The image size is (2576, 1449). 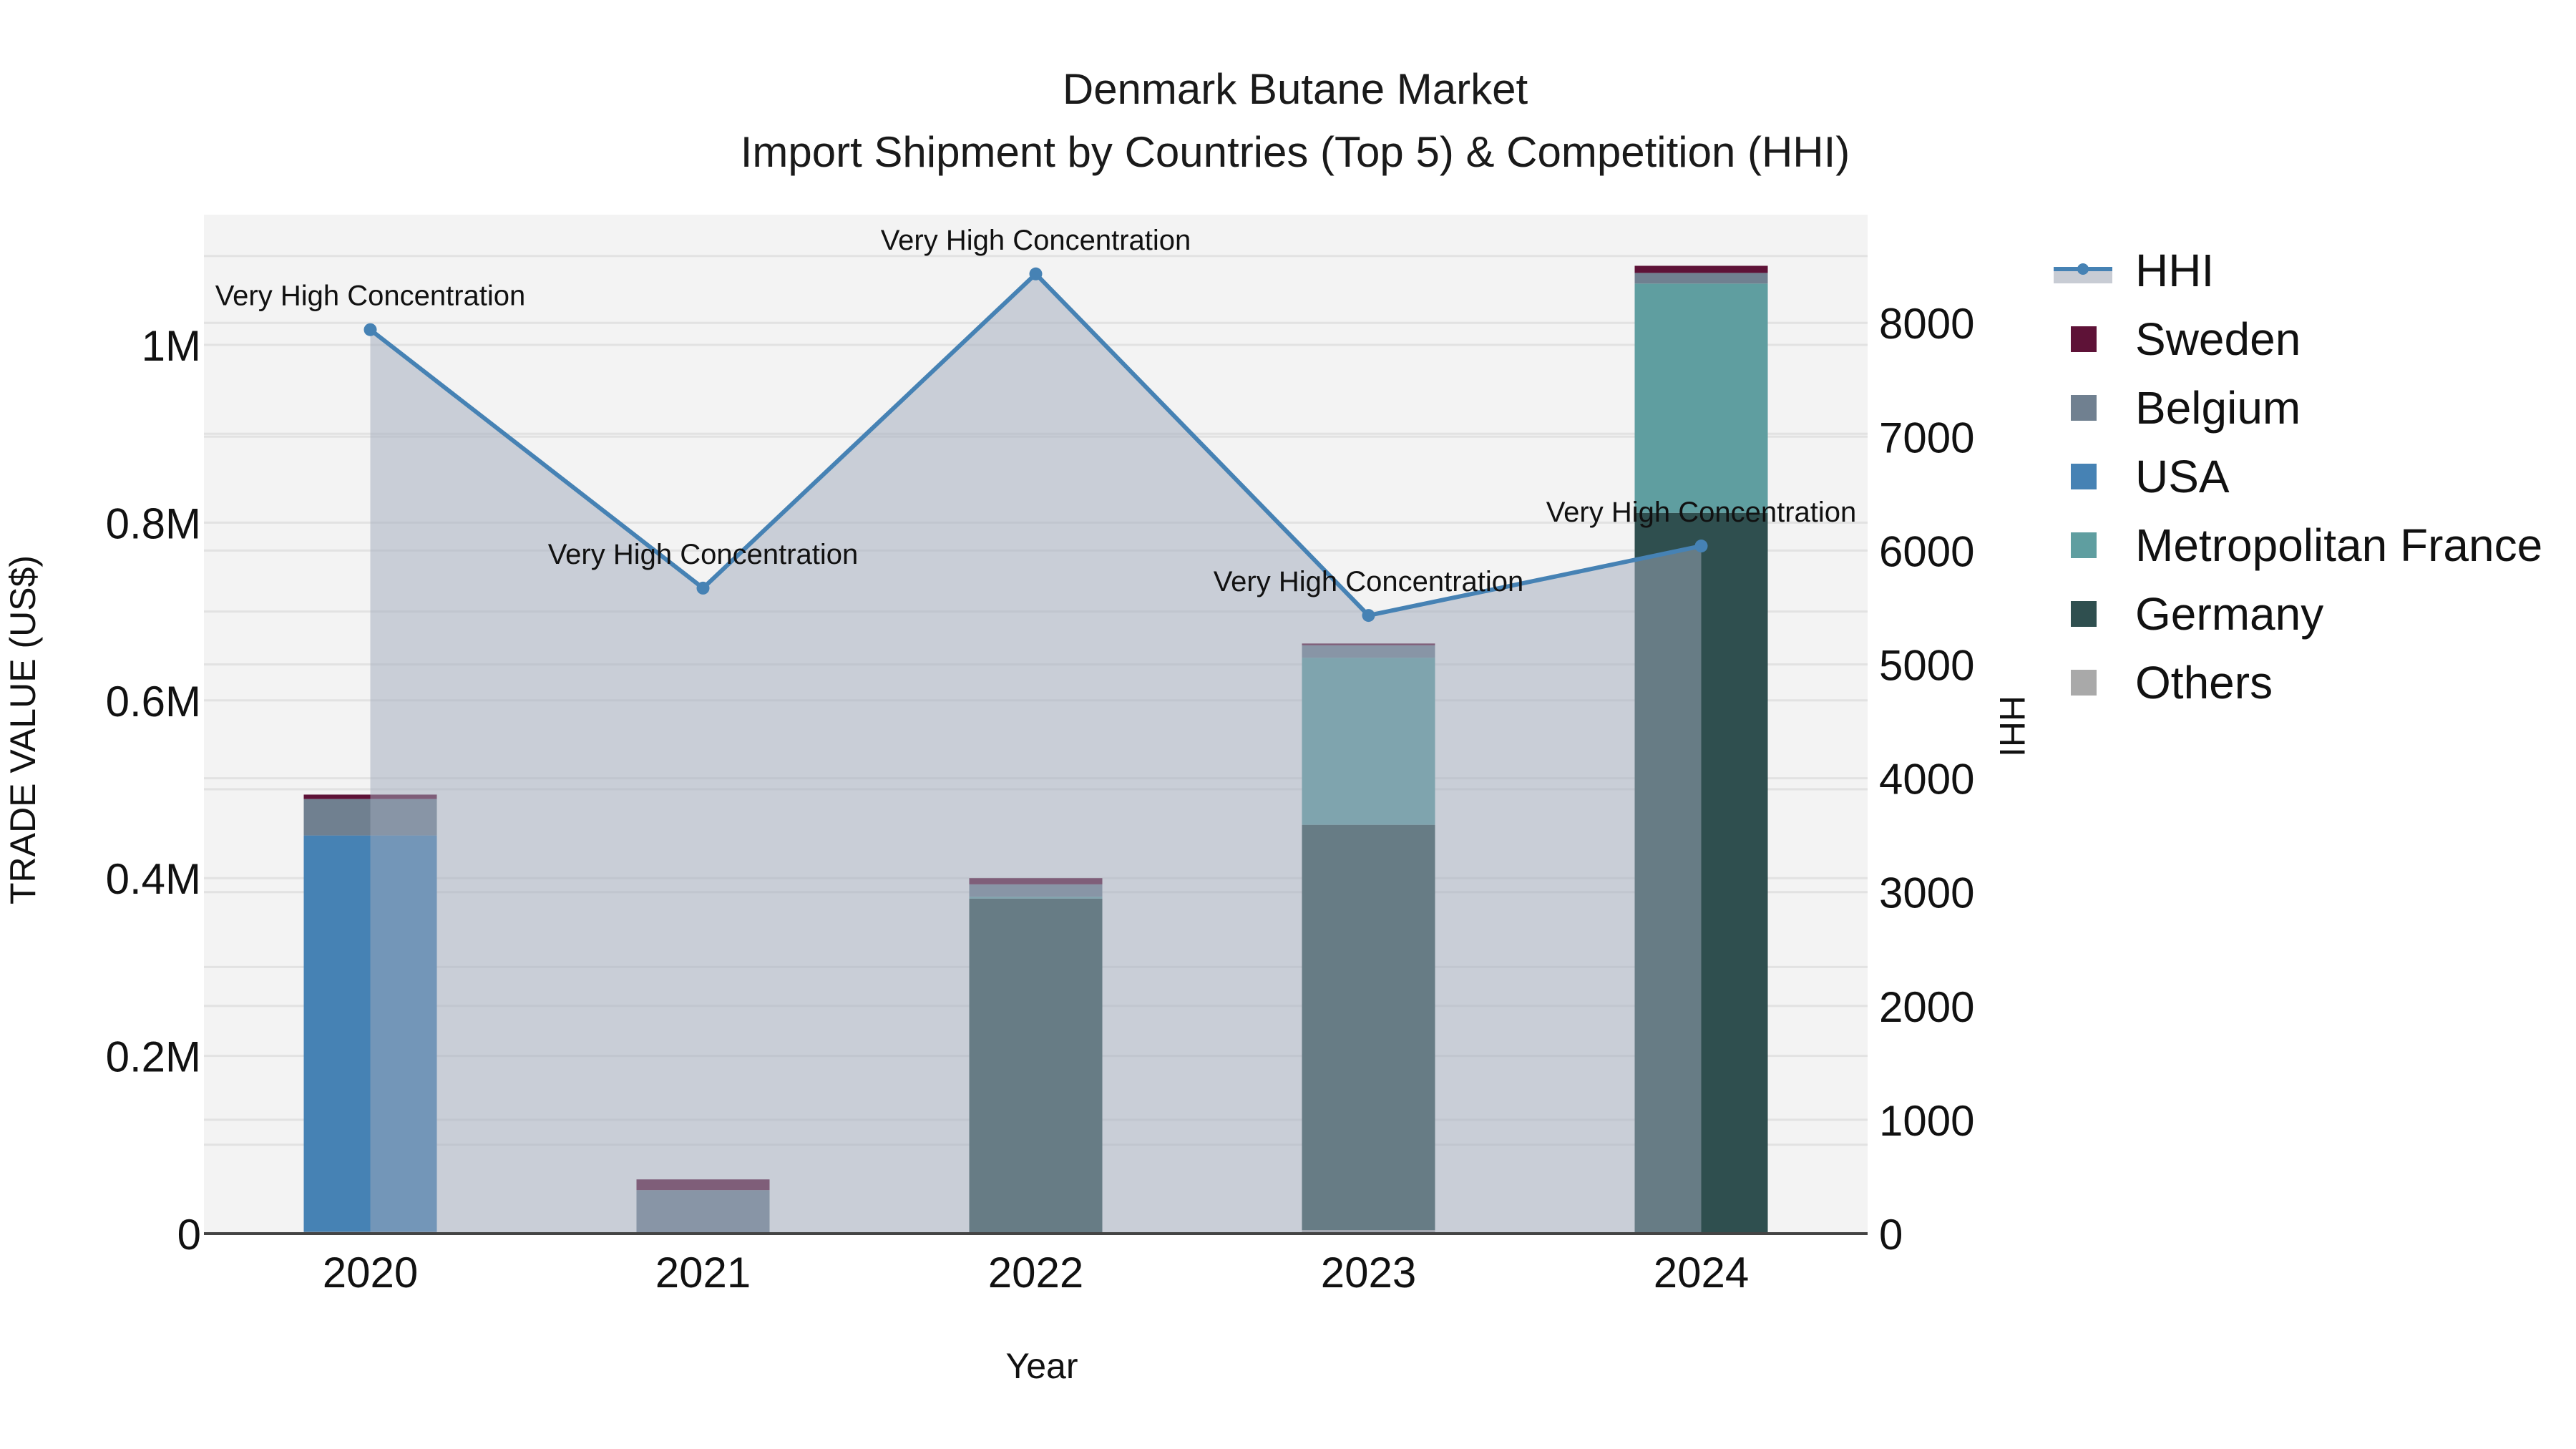 What do you see at coordinates (1926, 438) in the screenshot?
I see `y-right-tick-label: 7000` at bounding box center [1926, 438].